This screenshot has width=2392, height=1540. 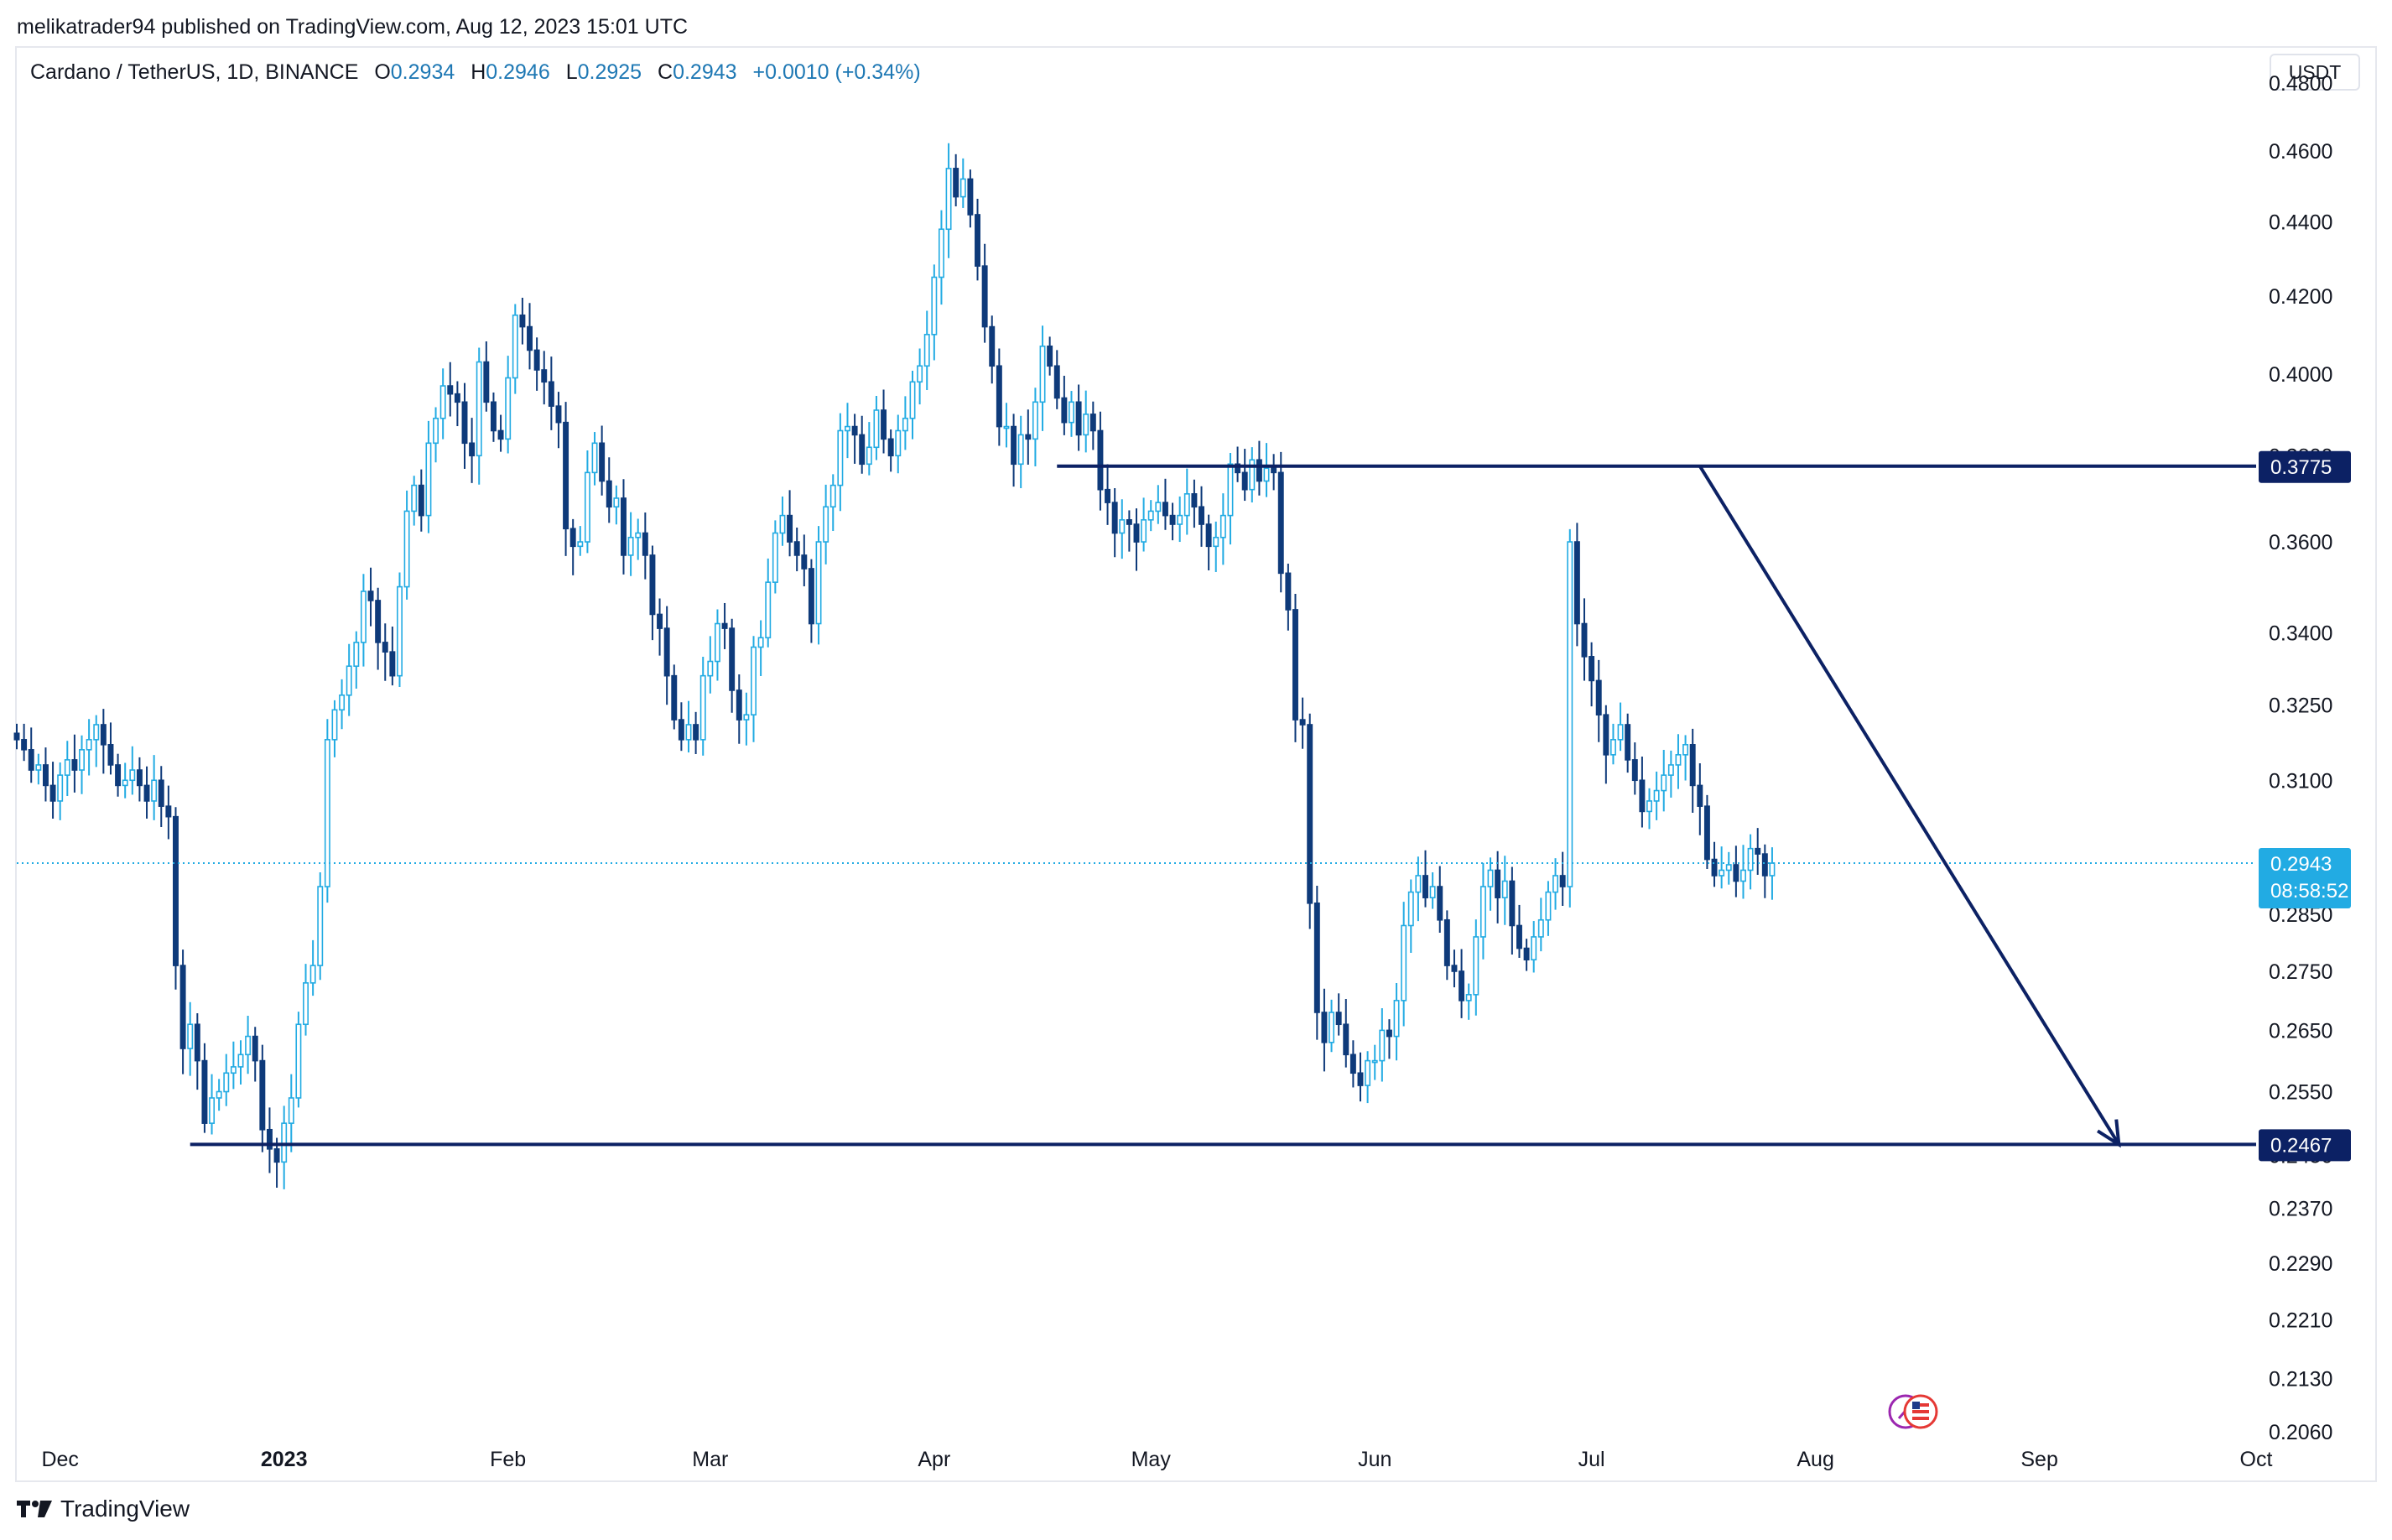 What do you see at coordinates (194, 72) in the screenshot?
I see `symbol-name: Cardano / TetherUS, 1D, BINANCE` at bounding box center [194, 72].